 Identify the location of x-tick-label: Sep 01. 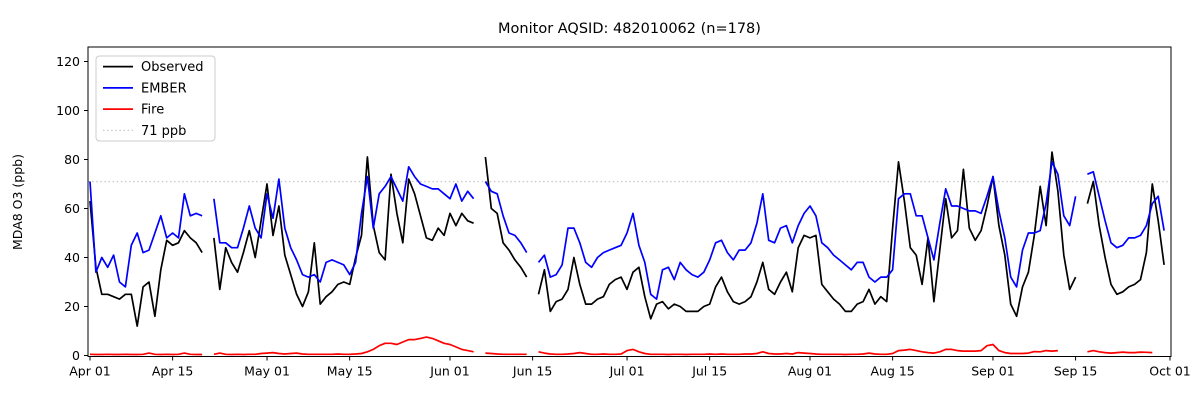
(992, 371).